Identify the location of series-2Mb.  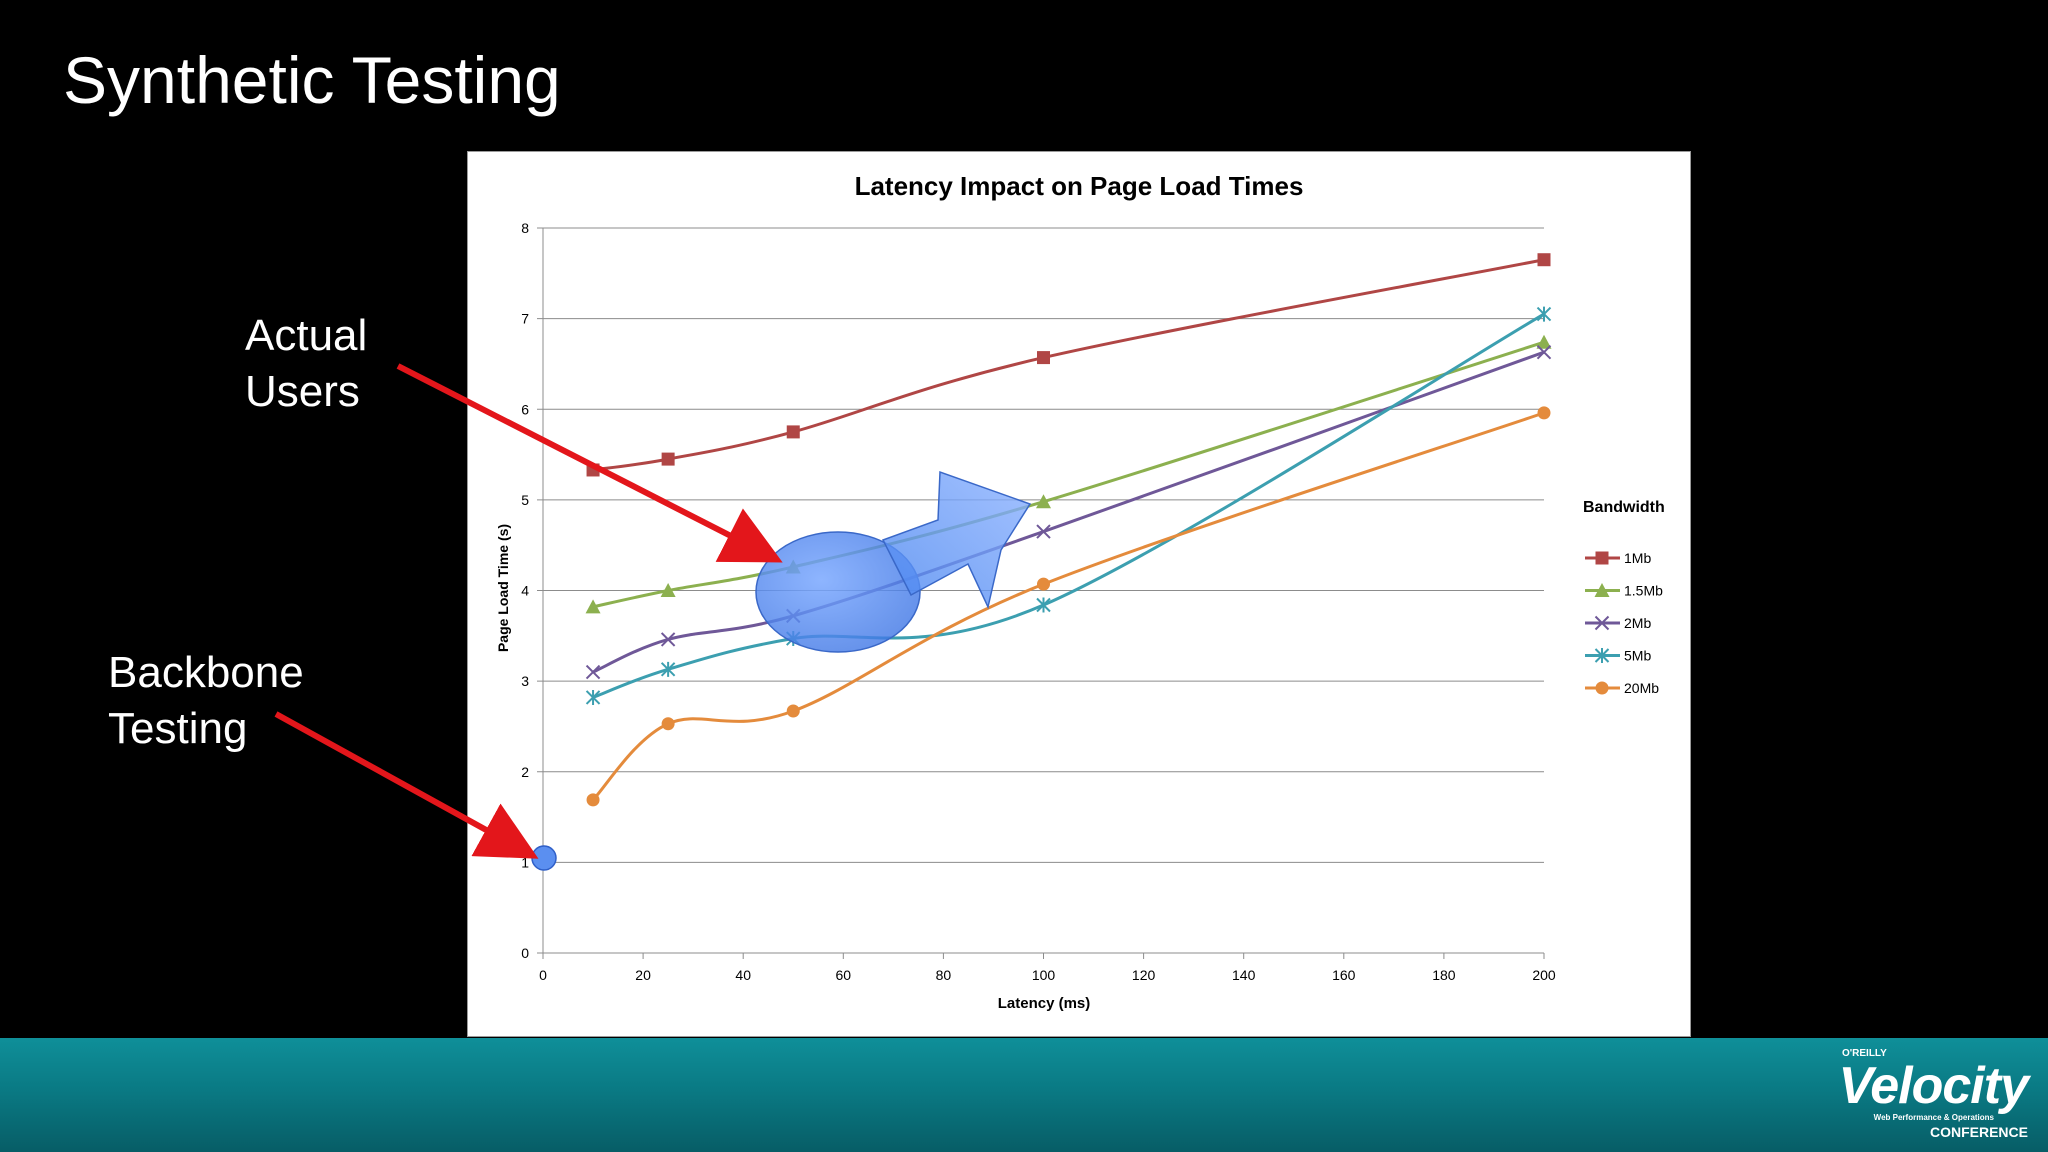
(1068, 512).